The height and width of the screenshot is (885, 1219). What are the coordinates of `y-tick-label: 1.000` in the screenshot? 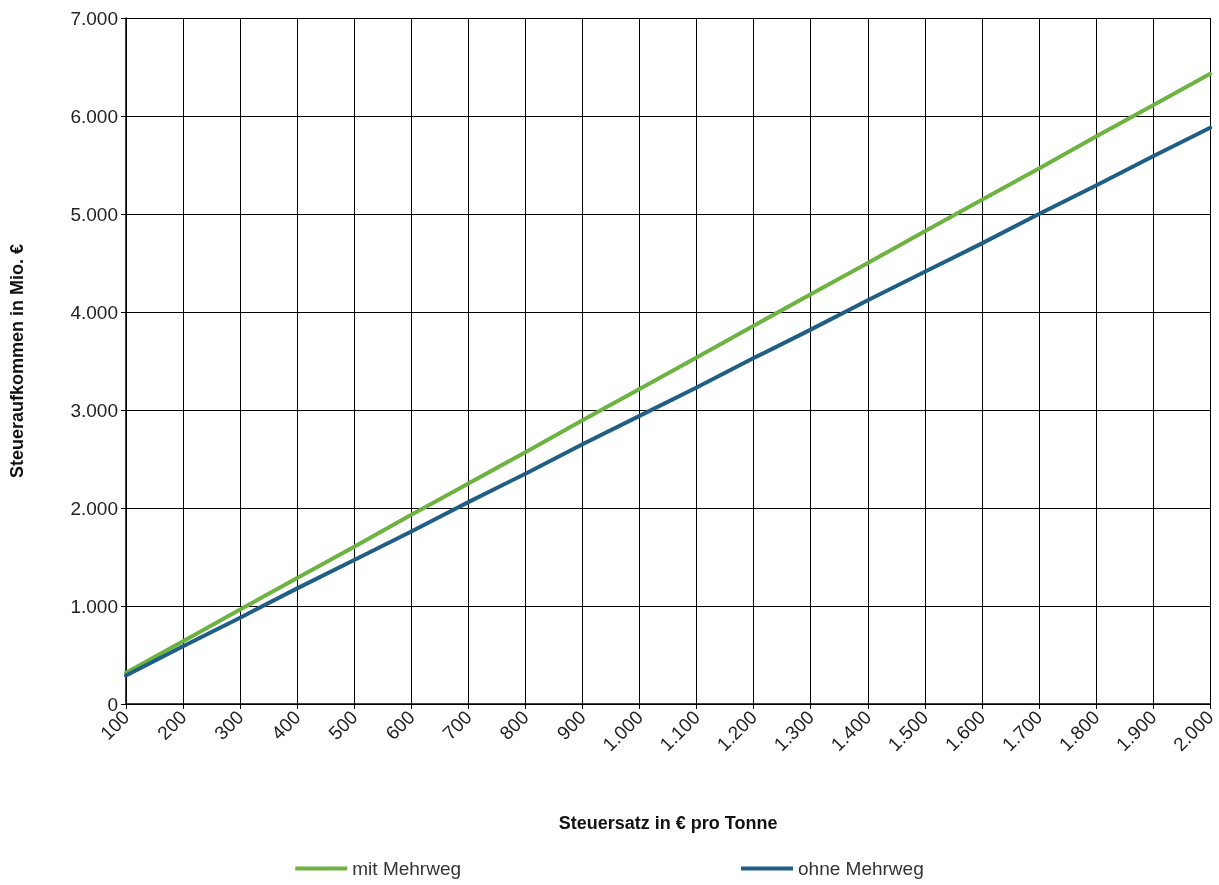 It's located at (94, 606).